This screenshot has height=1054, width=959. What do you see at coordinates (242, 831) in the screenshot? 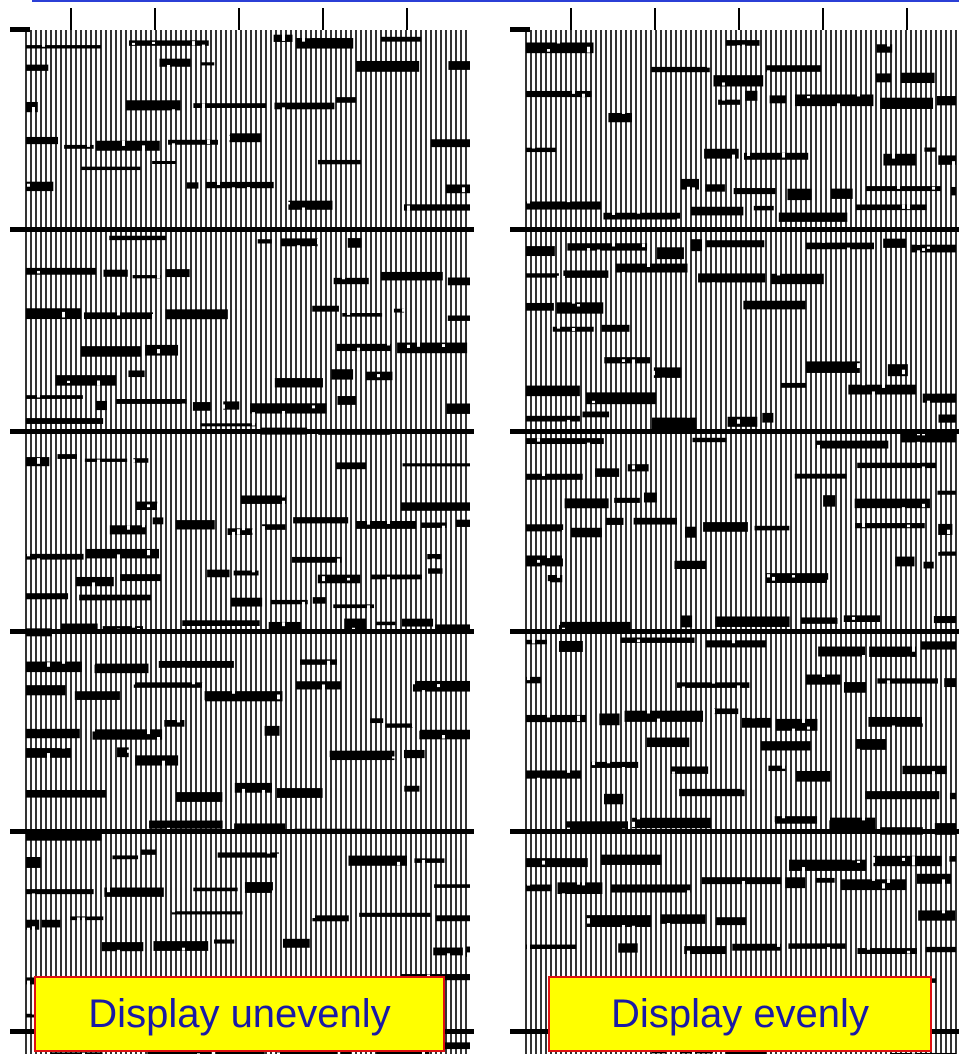
I see `timing-line` at bounding box center [242, 831].